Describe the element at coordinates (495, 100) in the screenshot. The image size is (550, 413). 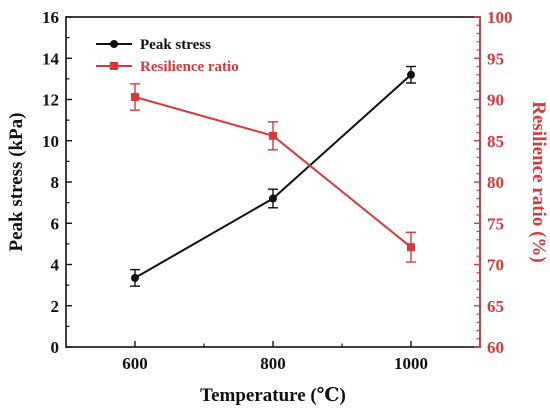
I see `right-tick-label: 90` at that location.